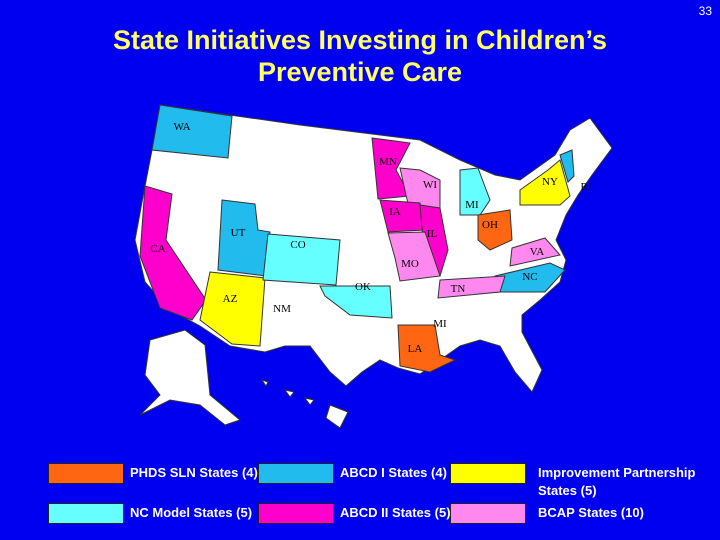 The height and width of the screenshot is (540, 720). What do you see at coordinates (356, 302) in the screenshot?
I see `state-ok` at bounding box center [356, 302].